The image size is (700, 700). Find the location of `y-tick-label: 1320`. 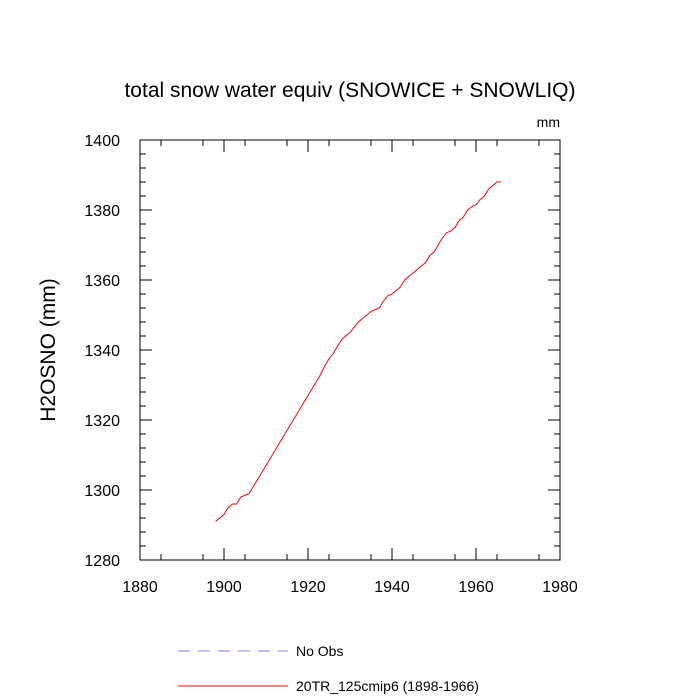

y-tick-label: 1320 is located at coordinates (102, 421).